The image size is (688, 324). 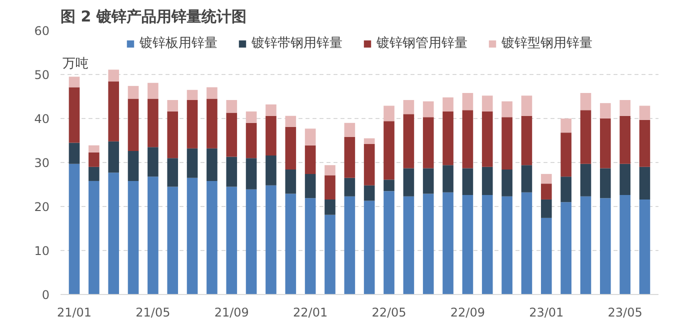 I want to click on x-tick-label: 21/09, so click(x=231, y=313).